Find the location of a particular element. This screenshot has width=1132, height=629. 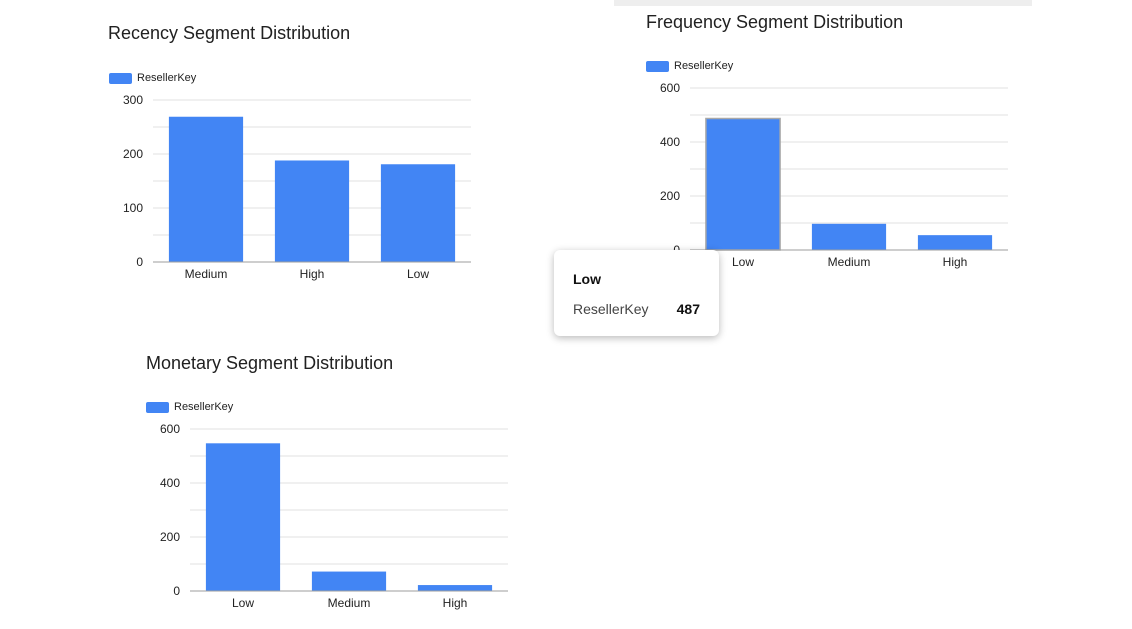

tooltip-series-label: ResellerKey is located at coordinates (611, 309).